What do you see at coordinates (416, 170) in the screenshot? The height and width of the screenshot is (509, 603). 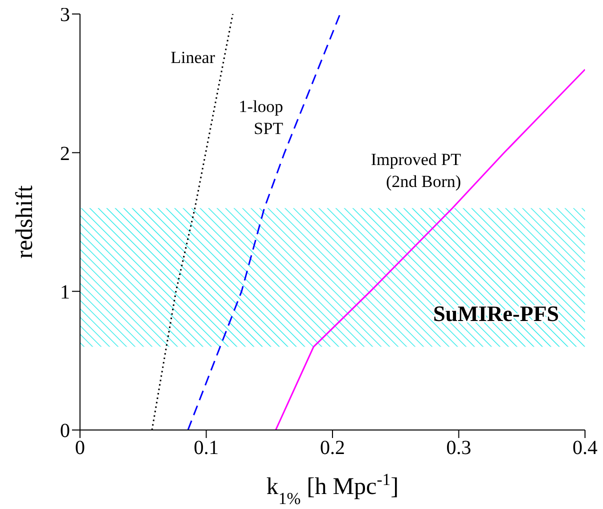 I see `series-label: Improved PT (2nd Born)` at bounding box center [416, 170].